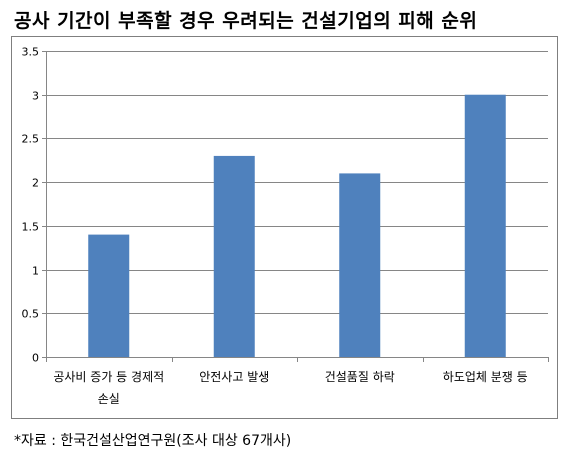 Image resolution: width=562 pixels, height=459 pixels. What do you see at coordinates (35, 271) in the screenshot?
I see `y-tick-label: 1` at bounding box center [35, 271].